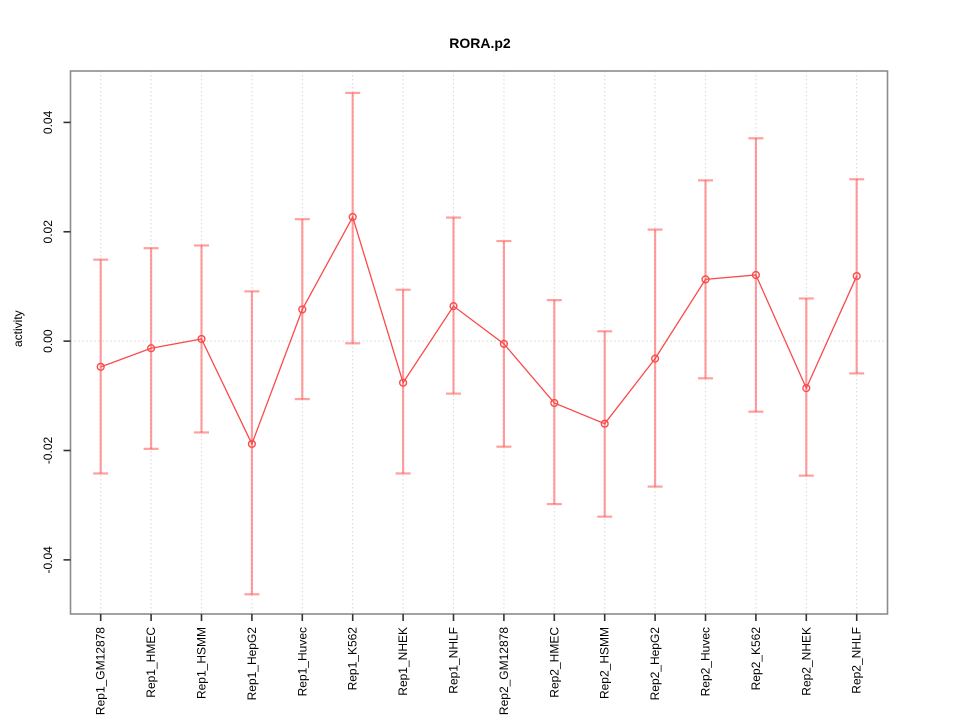 The width and height of the screenshot is (960, 720). I want to click on y-tick-label: 0.02, so click(48, 232).